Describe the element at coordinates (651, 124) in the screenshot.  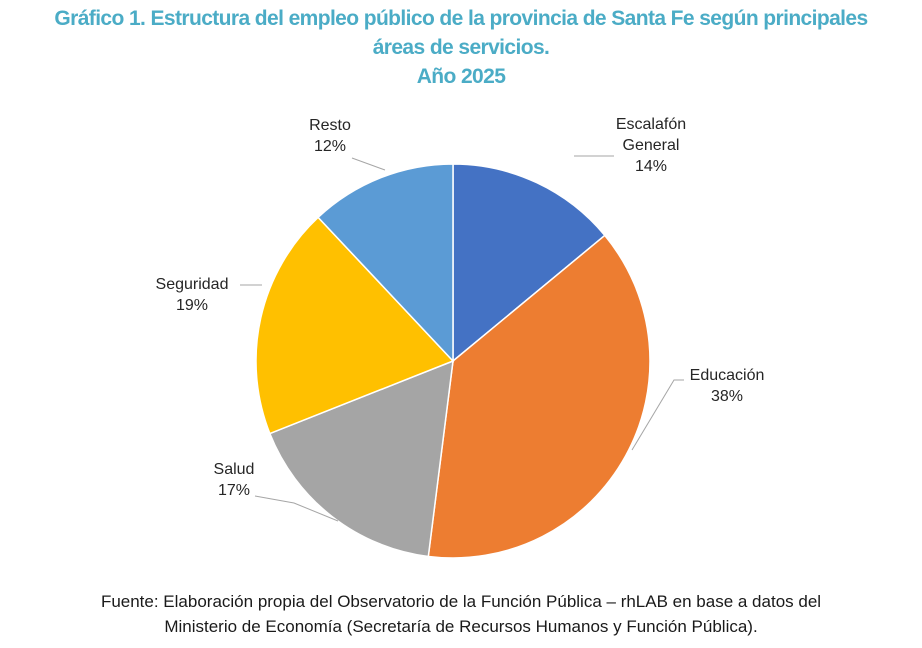
I see `data-label-escalafon-general-name: Escalafón` at that location.